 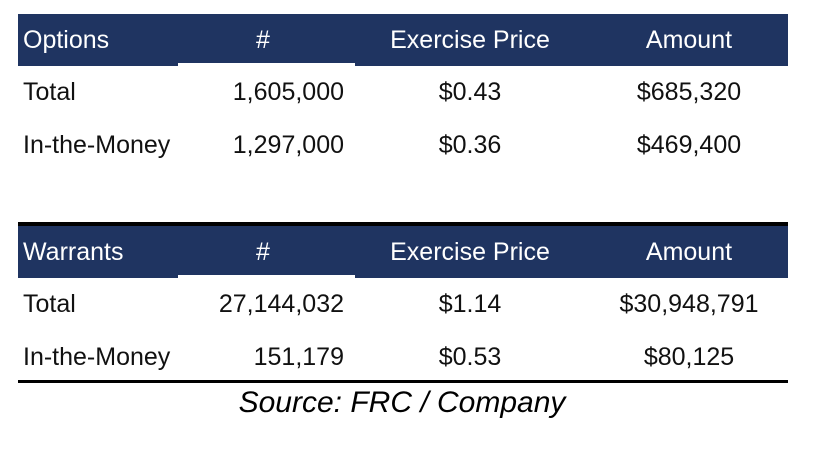 I want to click on header-options: Options, so click(x=66, y=39).